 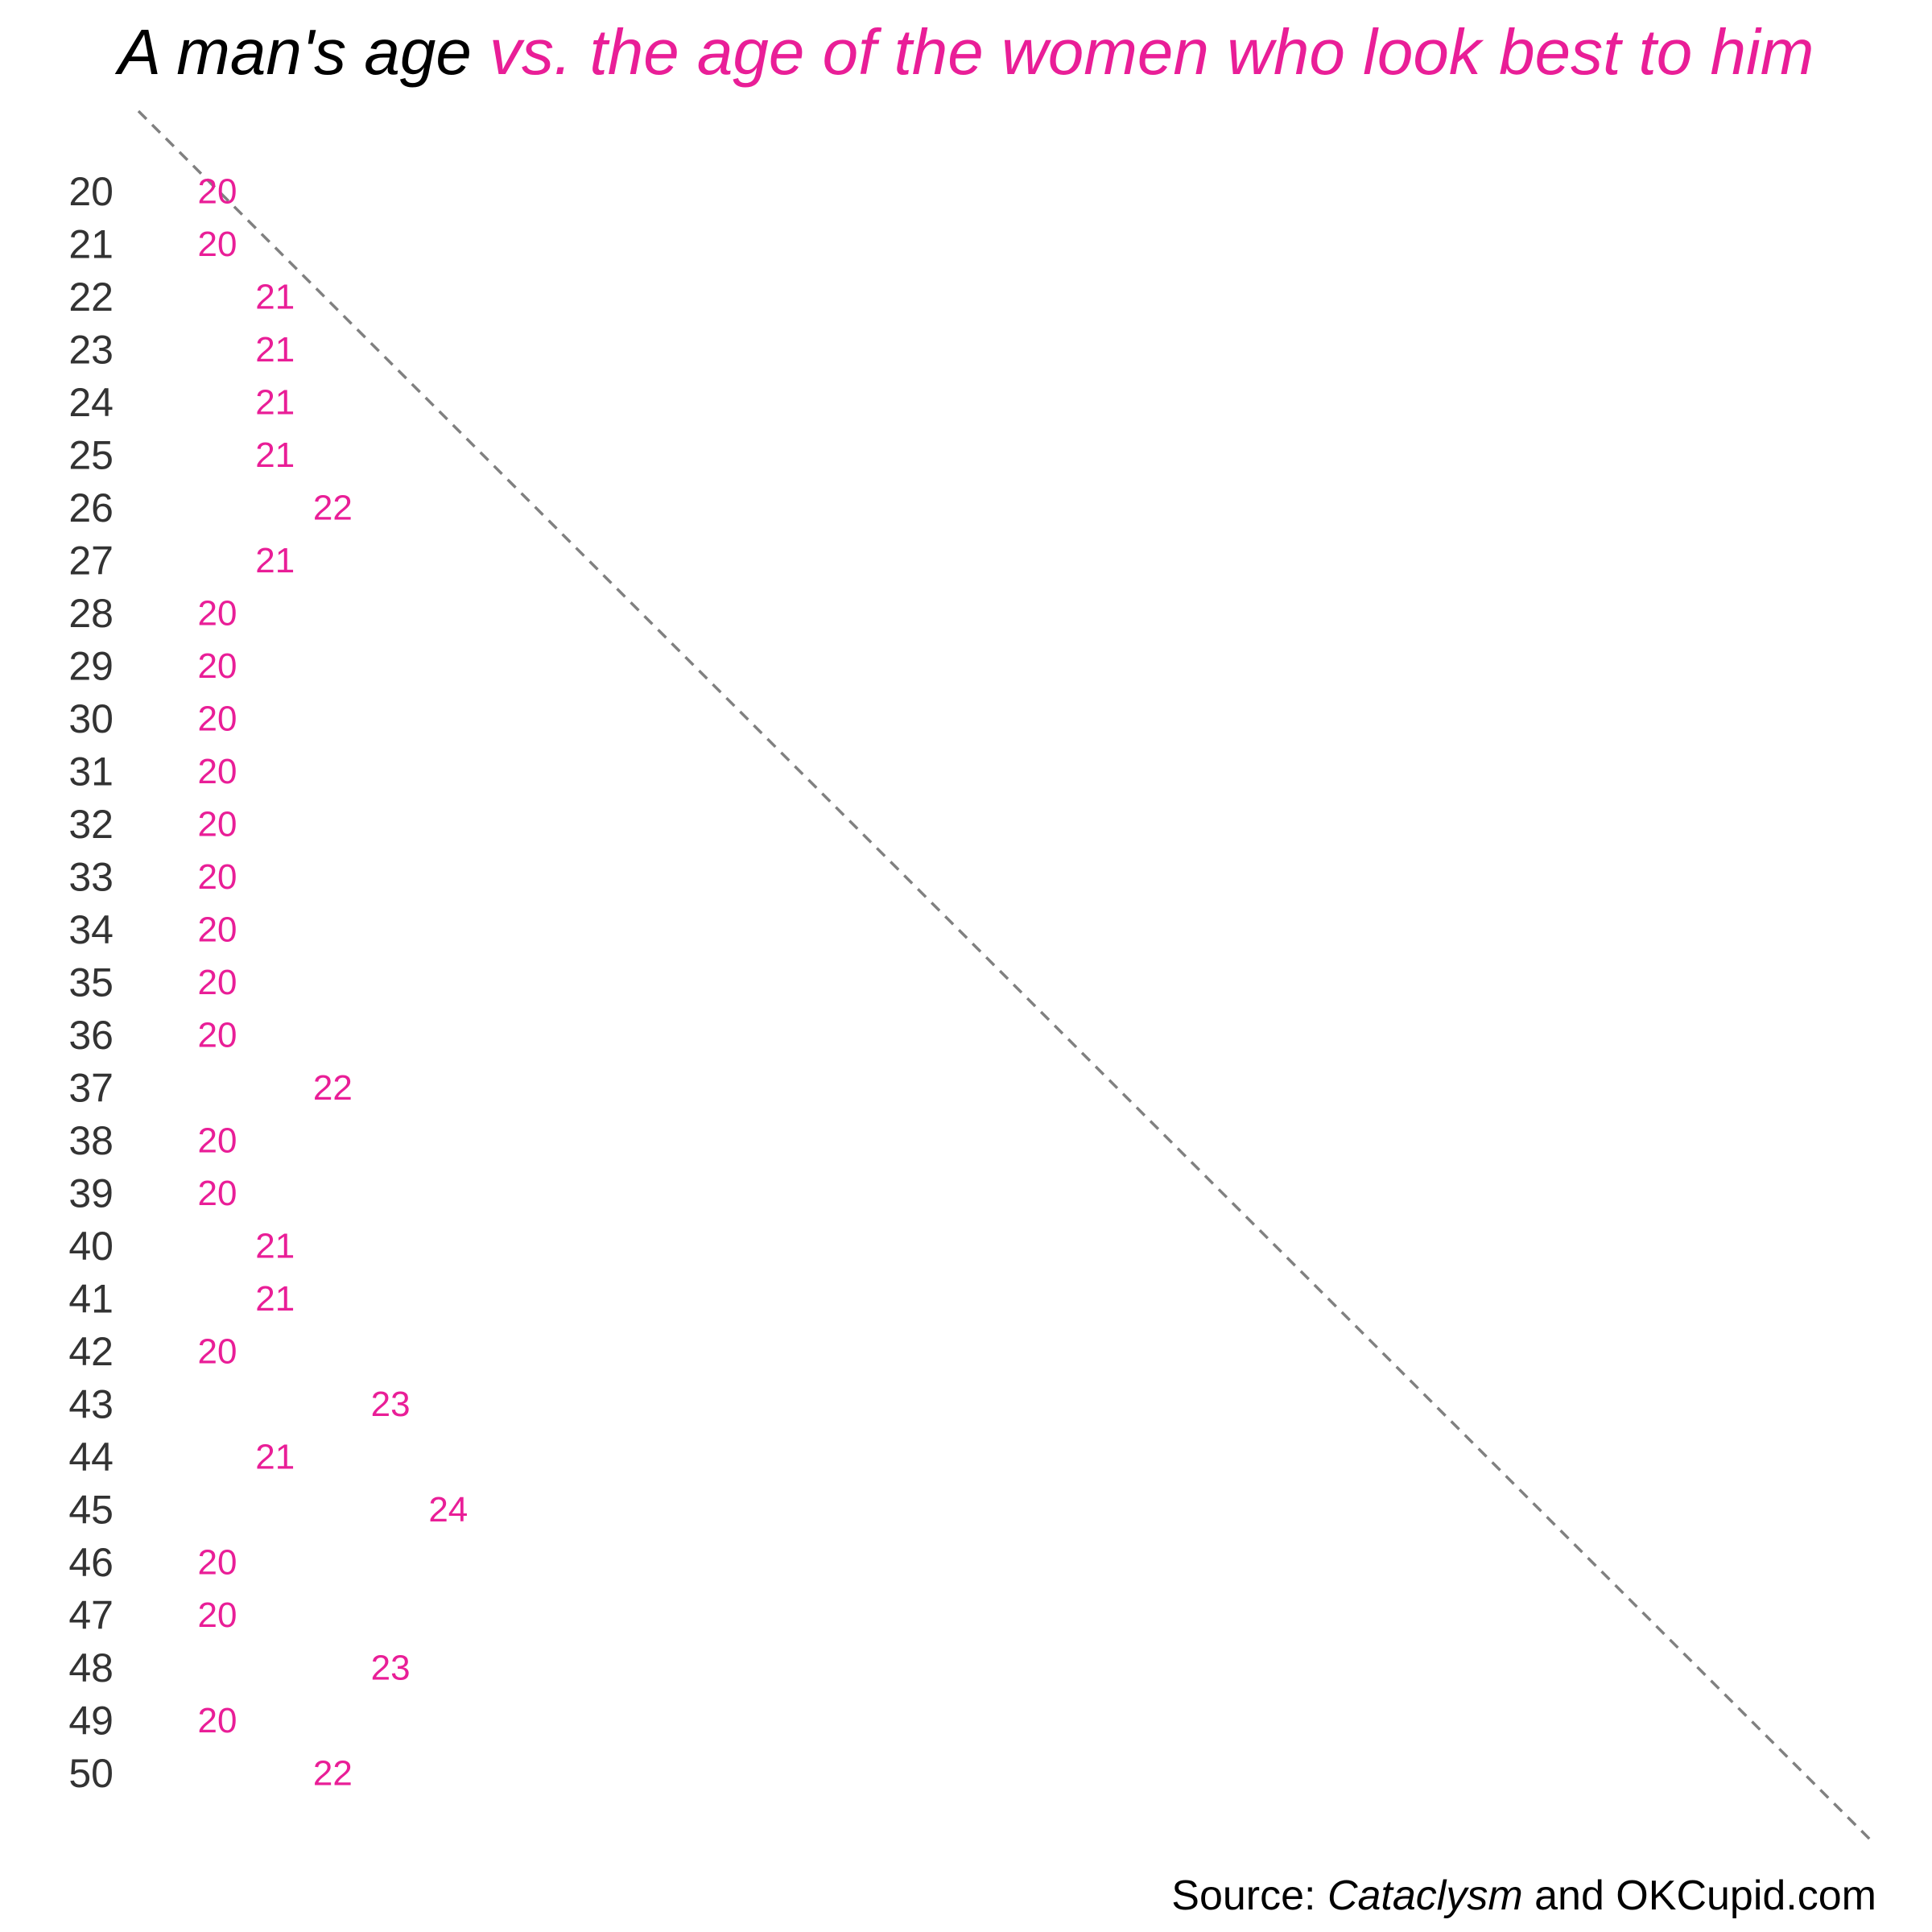 What do you see at coordinates (91, 1246) in the screenshot?
I see `row-label-man-age: 40` at bounding box center [91, 1246].